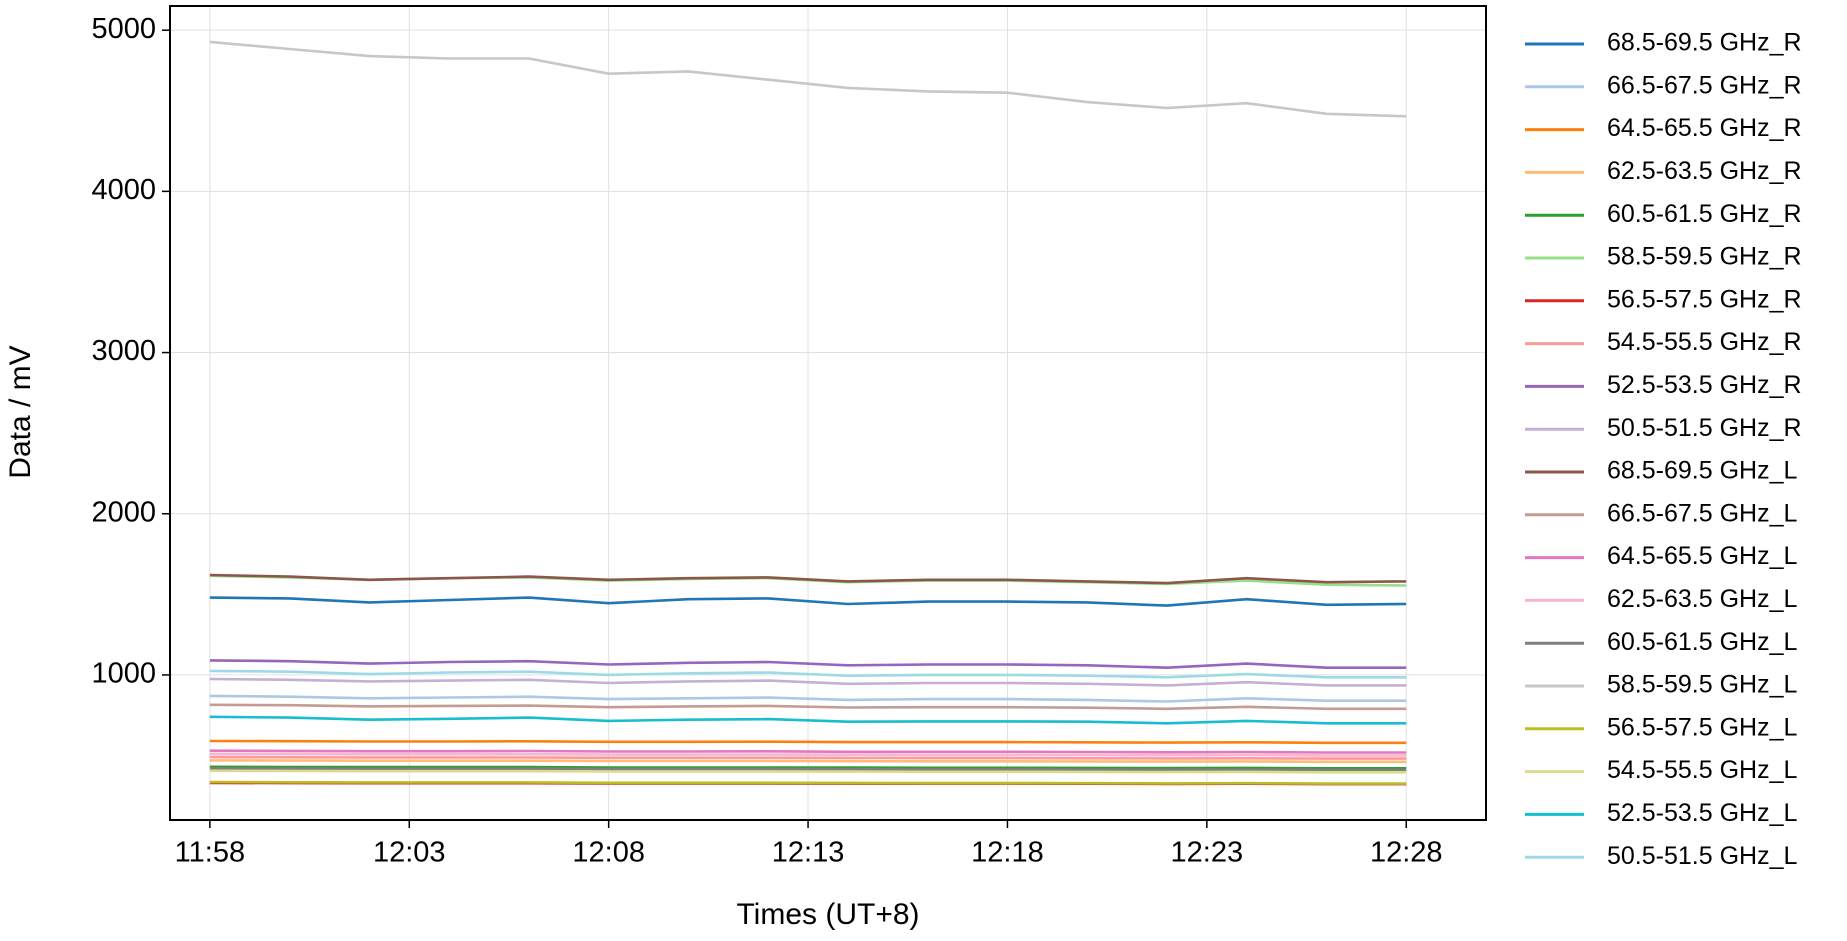 The image size is (1847, 941). I want to click on x-tick-label: 12:03, so click(409, 853).